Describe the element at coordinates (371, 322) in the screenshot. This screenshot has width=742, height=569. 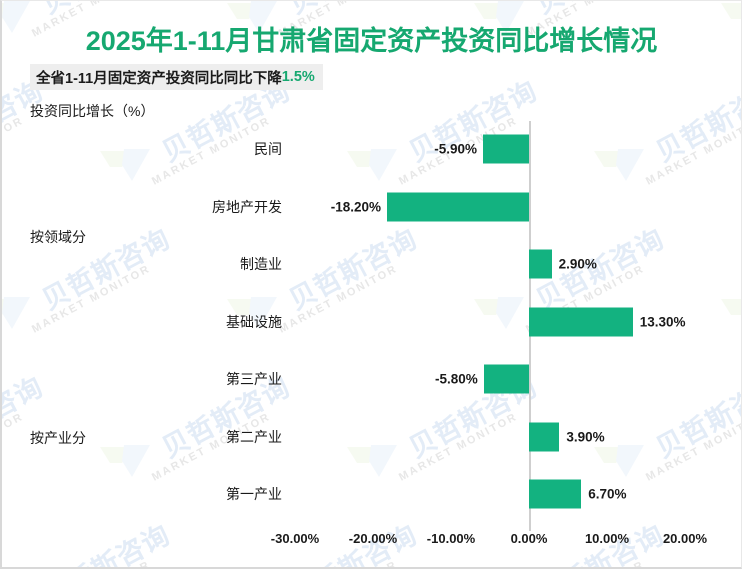
I see `bar-row: 基础设施 13.30%` at that location.